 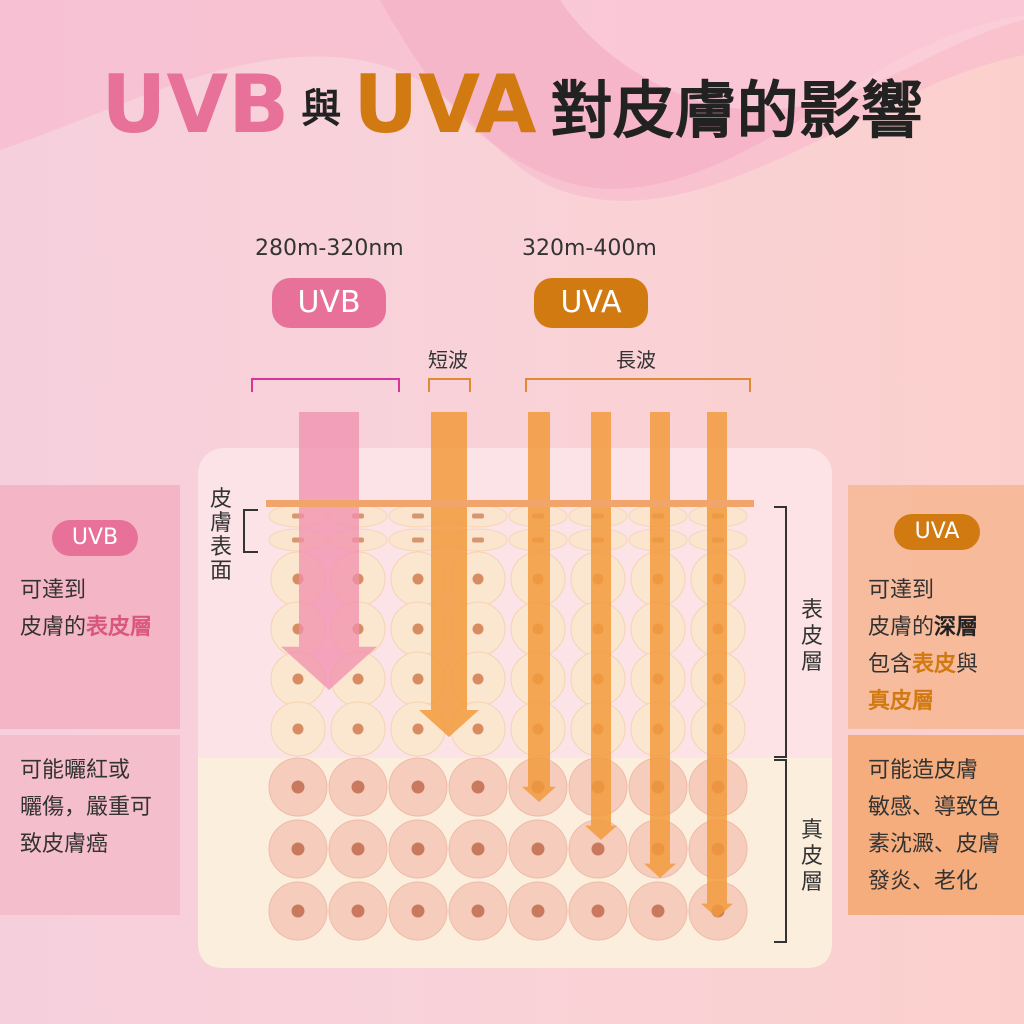 I want to click on left-uvb-pill: UVB, so click(x=95, y=538).